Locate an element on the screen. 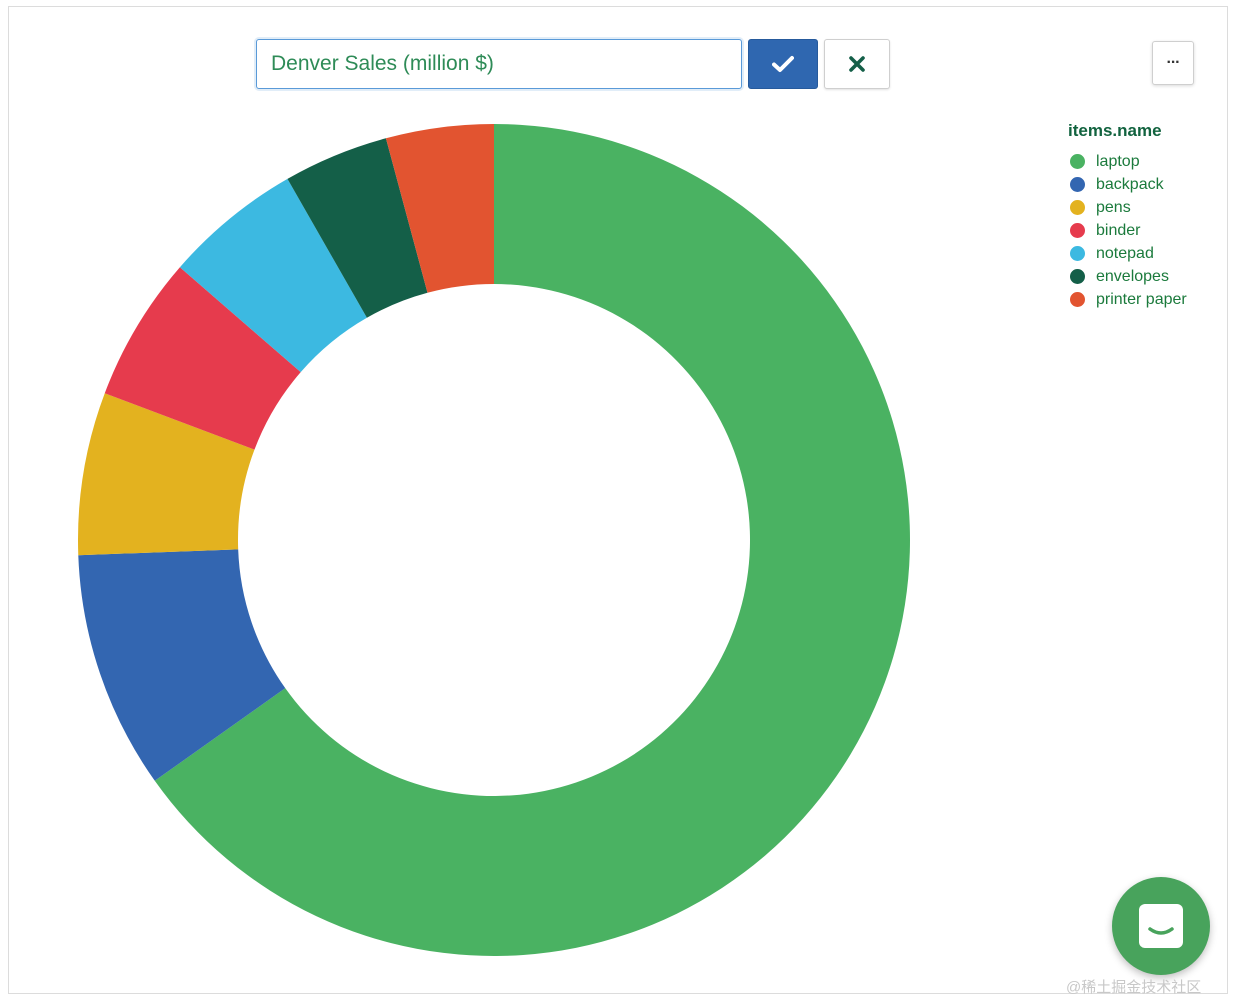  chat-icon is located at coordinates (1161, 926).